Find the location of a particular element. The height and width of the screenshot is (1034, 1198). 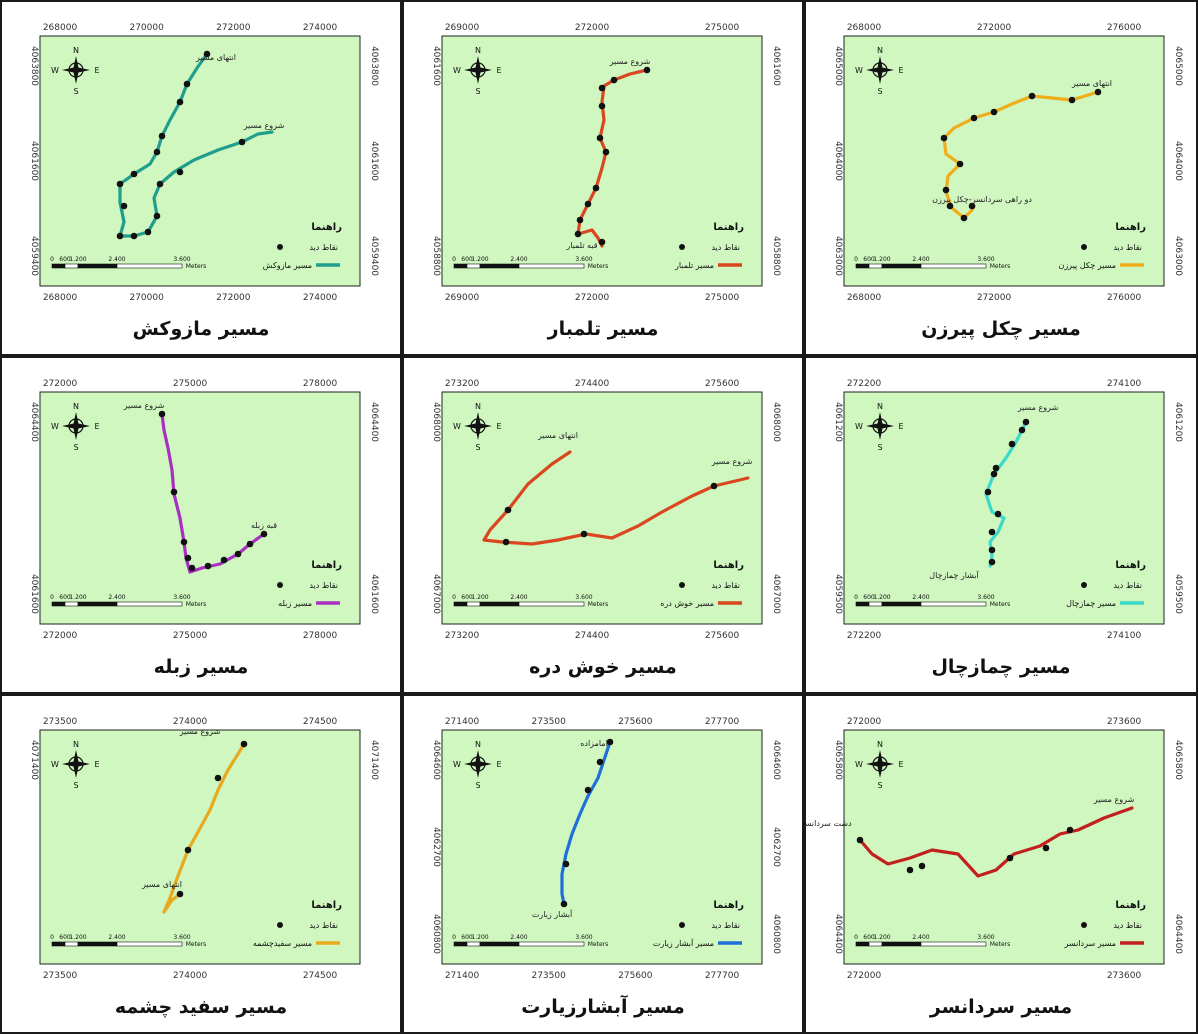

x-tick-top: 277700 is located at coordinates (722, 722).